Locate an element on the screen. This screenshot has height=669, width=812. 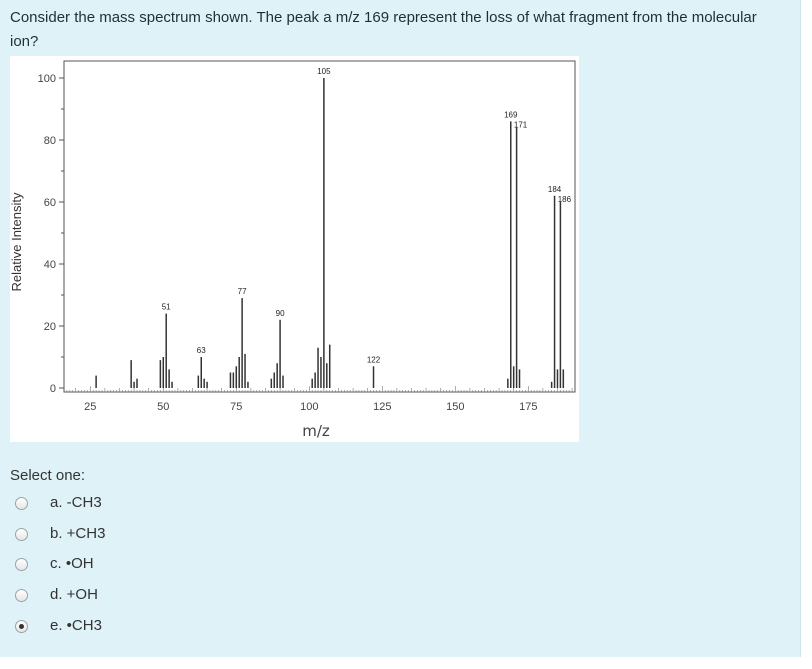
option-e-label: e. •CH3 is located at coordinates (76, 625).